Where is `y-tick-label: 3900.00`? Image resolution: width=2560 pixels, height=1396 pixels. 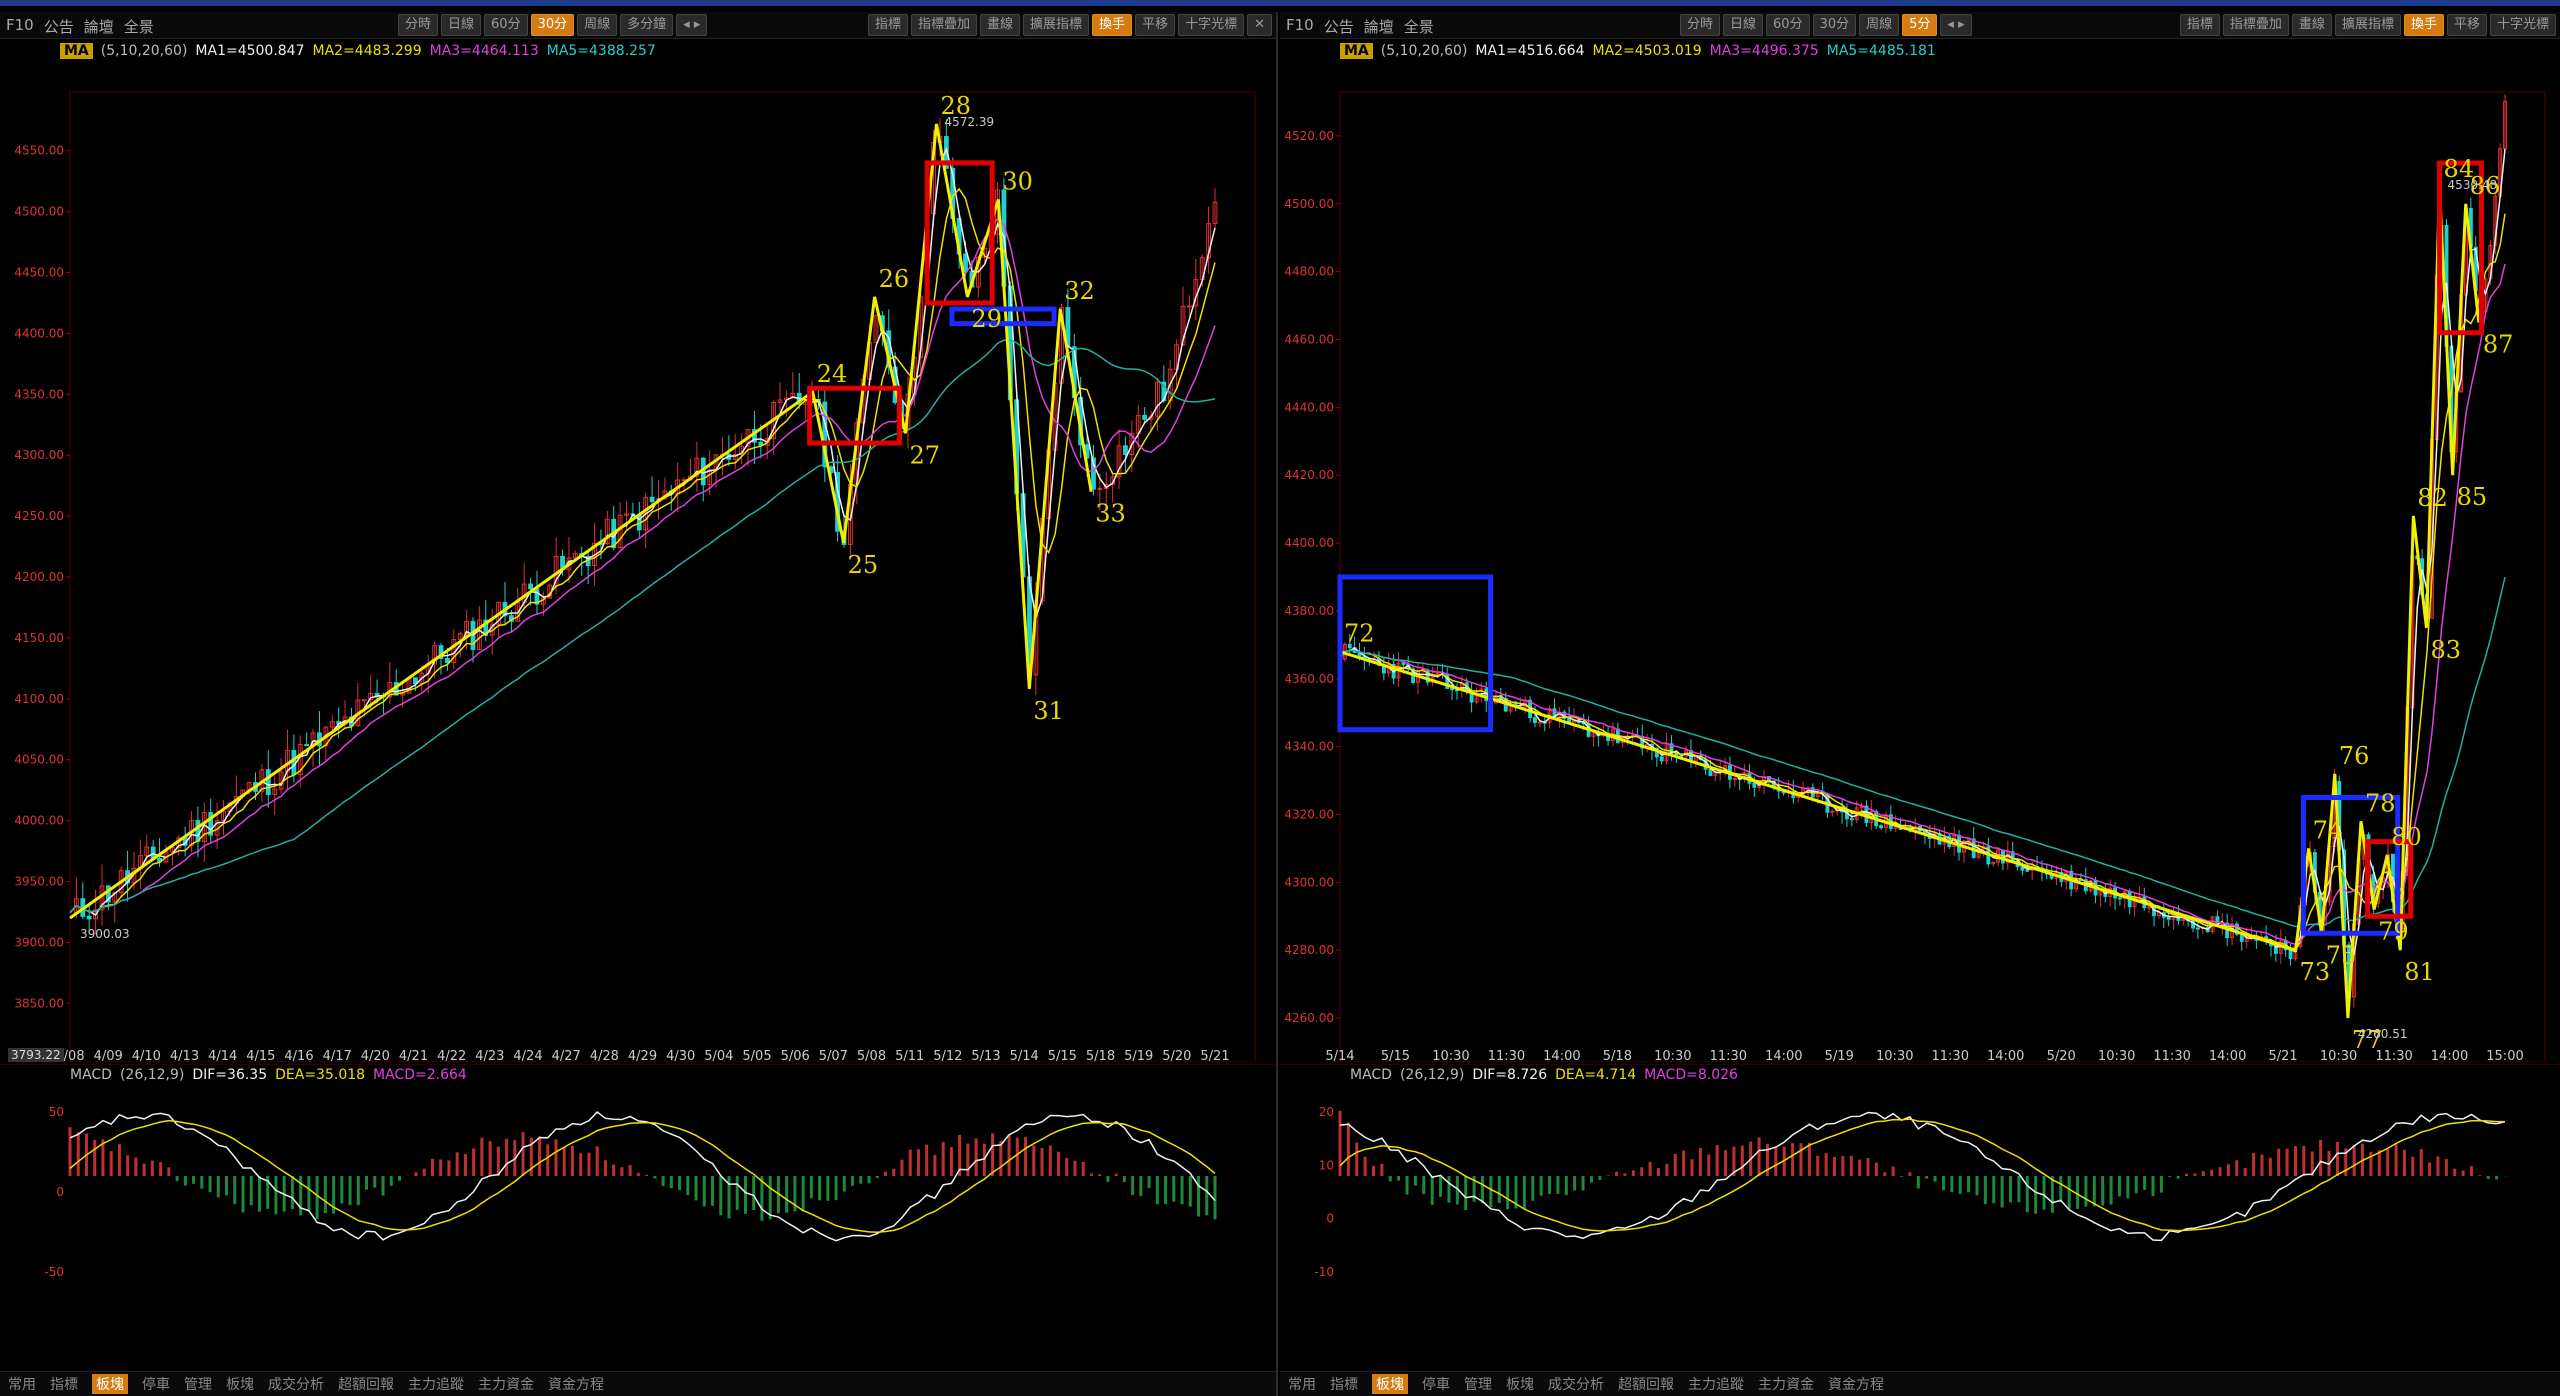 y-tick-label: 3900.00 is located at coordinates (39, 942).